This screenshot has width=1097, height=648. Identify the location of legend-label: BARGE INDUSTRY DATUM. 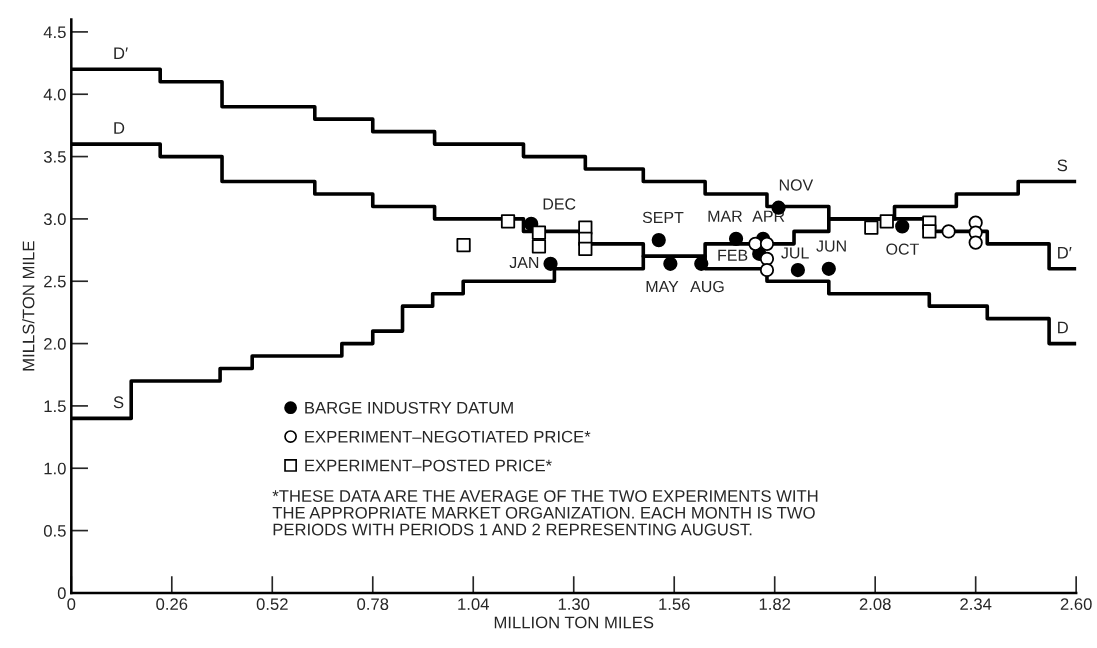
(409, 407).